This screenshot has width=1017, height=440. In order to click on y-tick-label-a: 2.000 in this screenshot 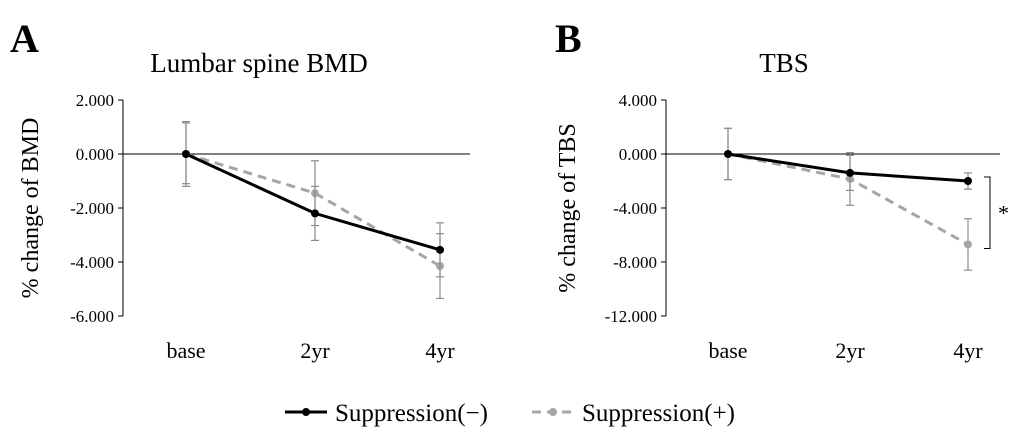, I will do `click(95, 100)`.